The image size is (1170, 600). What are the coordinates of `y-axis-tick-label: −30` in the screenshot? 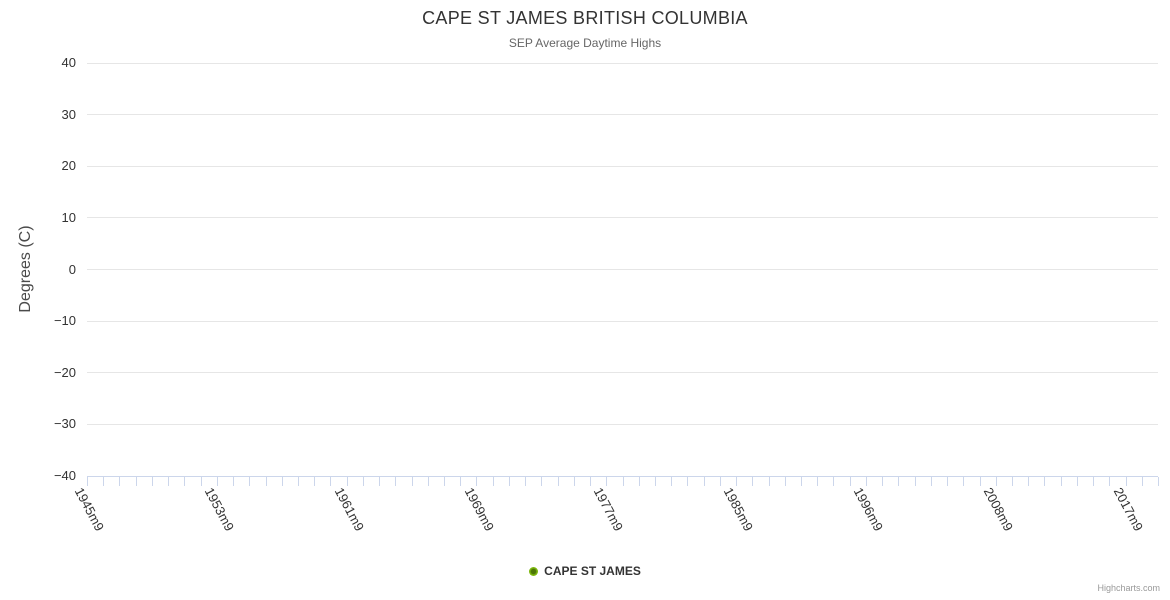 It's located at (64, 424).